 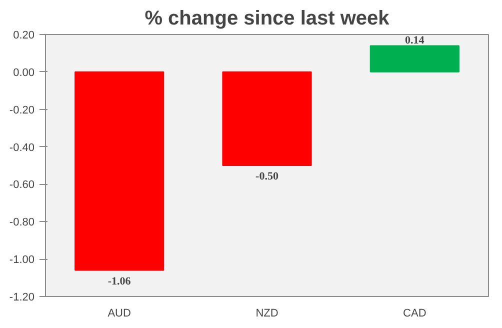 What do you see at coordinates (24, 72) in the screenshot?
I see `y-tick-label: 0.00` at bounding box center [24, 72].